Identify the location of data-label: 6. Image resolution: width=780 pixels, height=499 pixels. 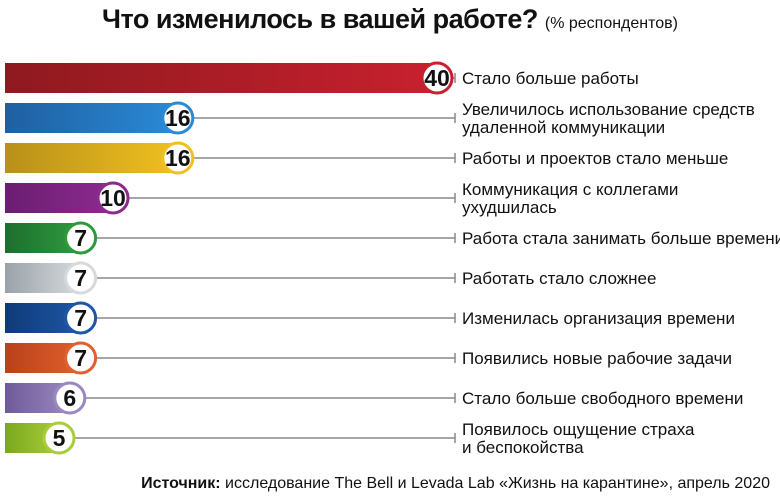
(69, 398).